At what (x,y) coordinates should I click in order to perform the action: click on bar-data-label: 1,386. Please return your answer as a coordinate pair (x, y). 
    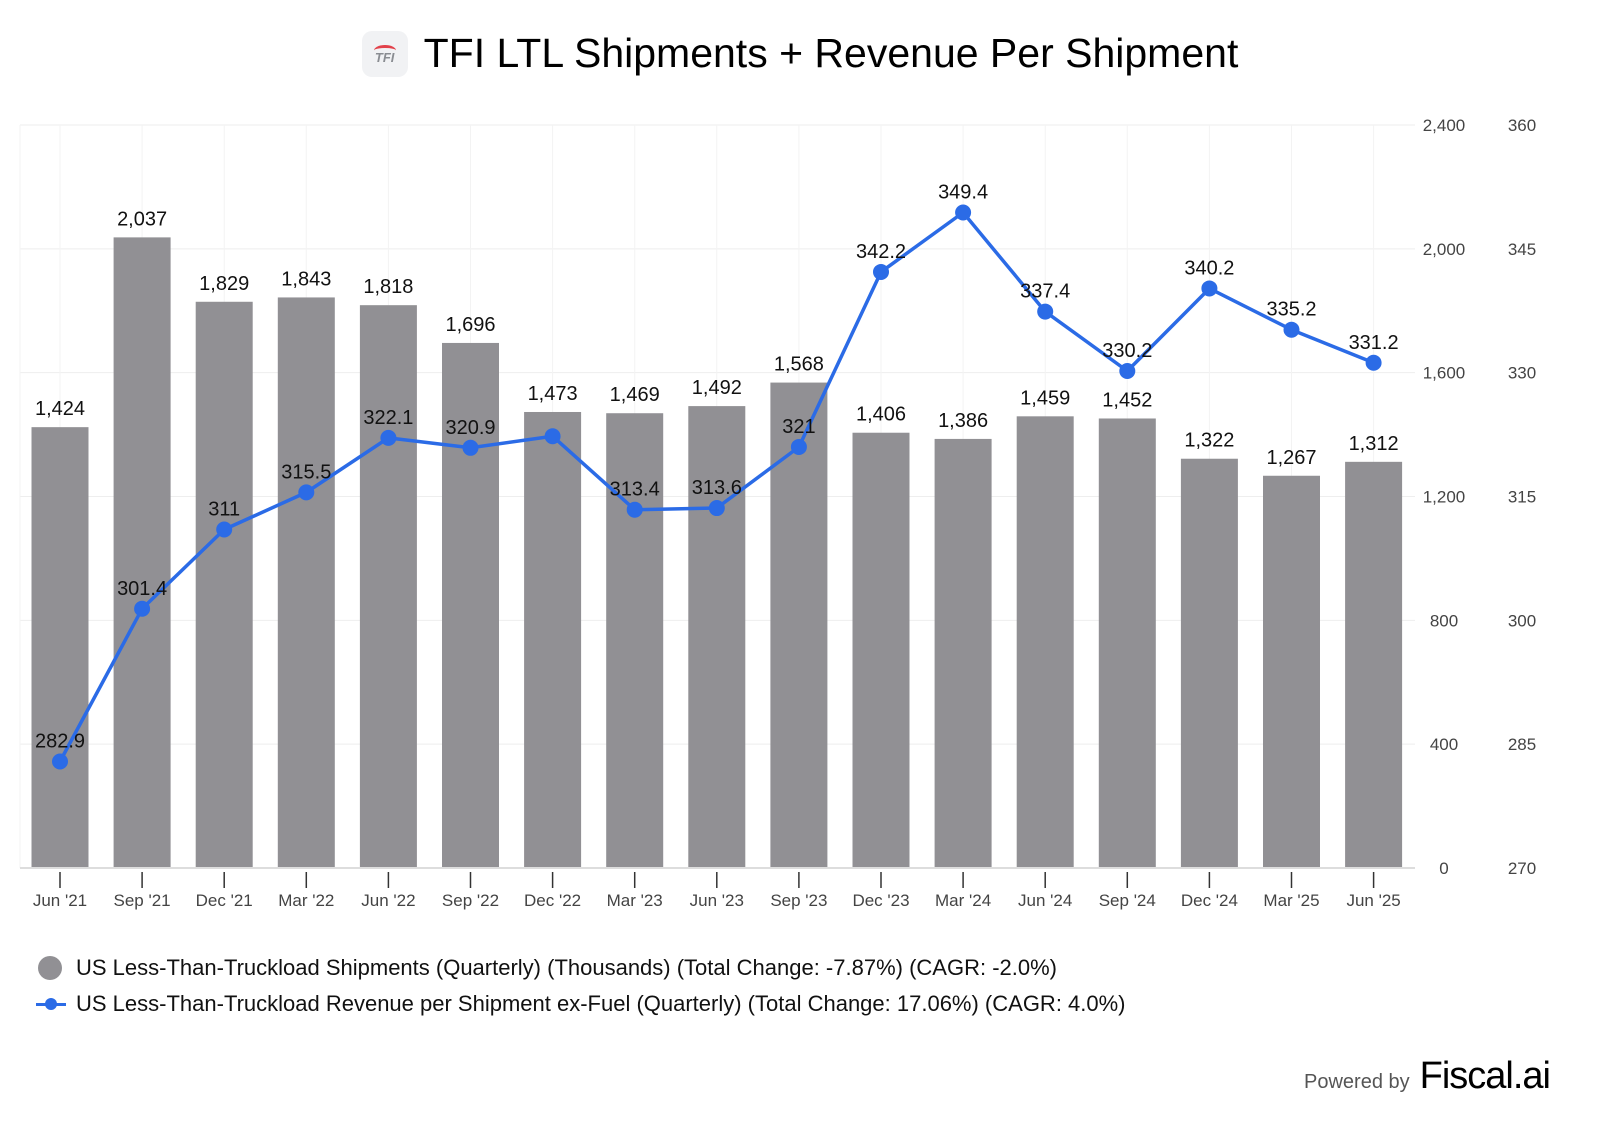
    Looking at the image, I should click on (963, 421).